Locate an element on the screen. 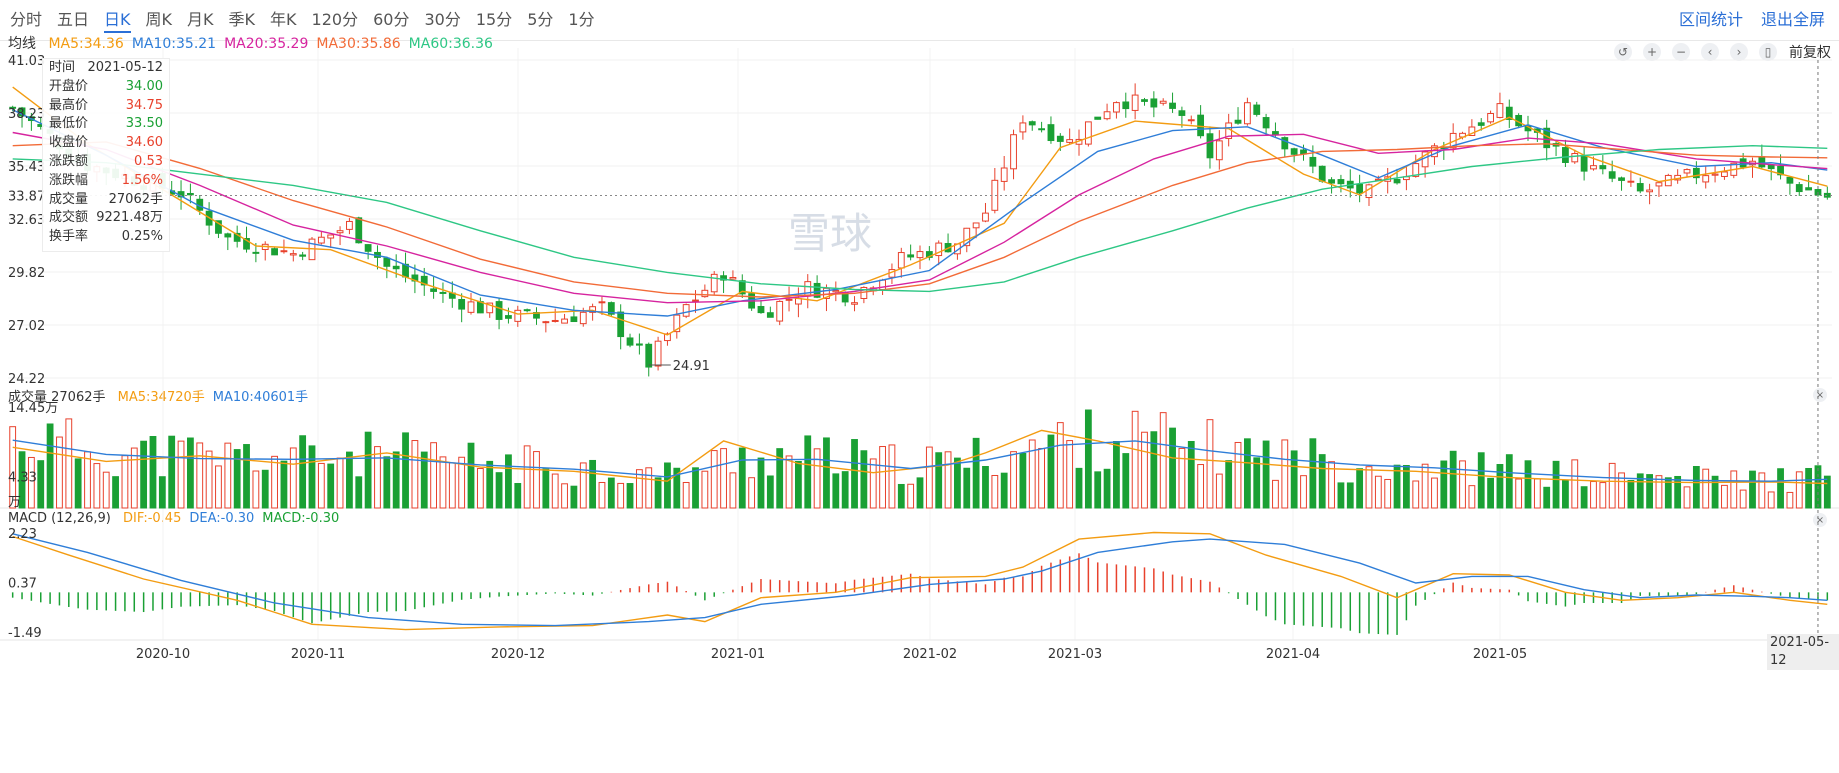 Image resolution: width=1839 pixels, height=773 pixels. close-macd-icon: × is located at coordinates (1820, 520).